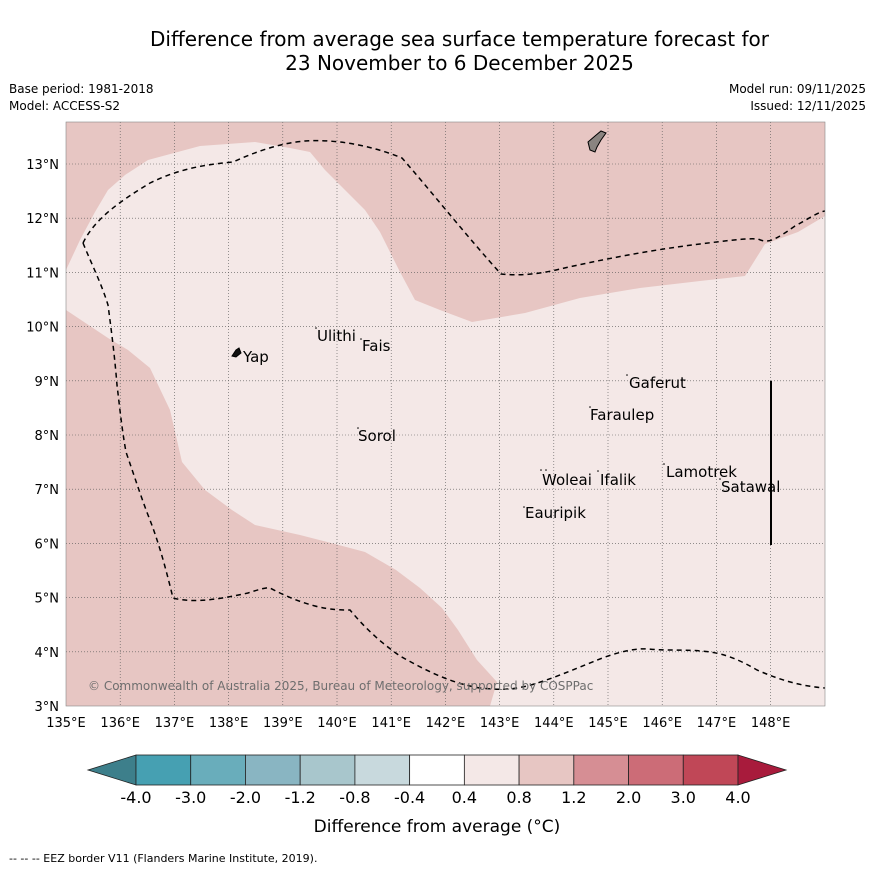 The image size is (873, 873). What do you see at coordinates (555, 513) in the screenshot?
I see `place-label-eauripik: Eauripik` at bounding box center [555, 513].